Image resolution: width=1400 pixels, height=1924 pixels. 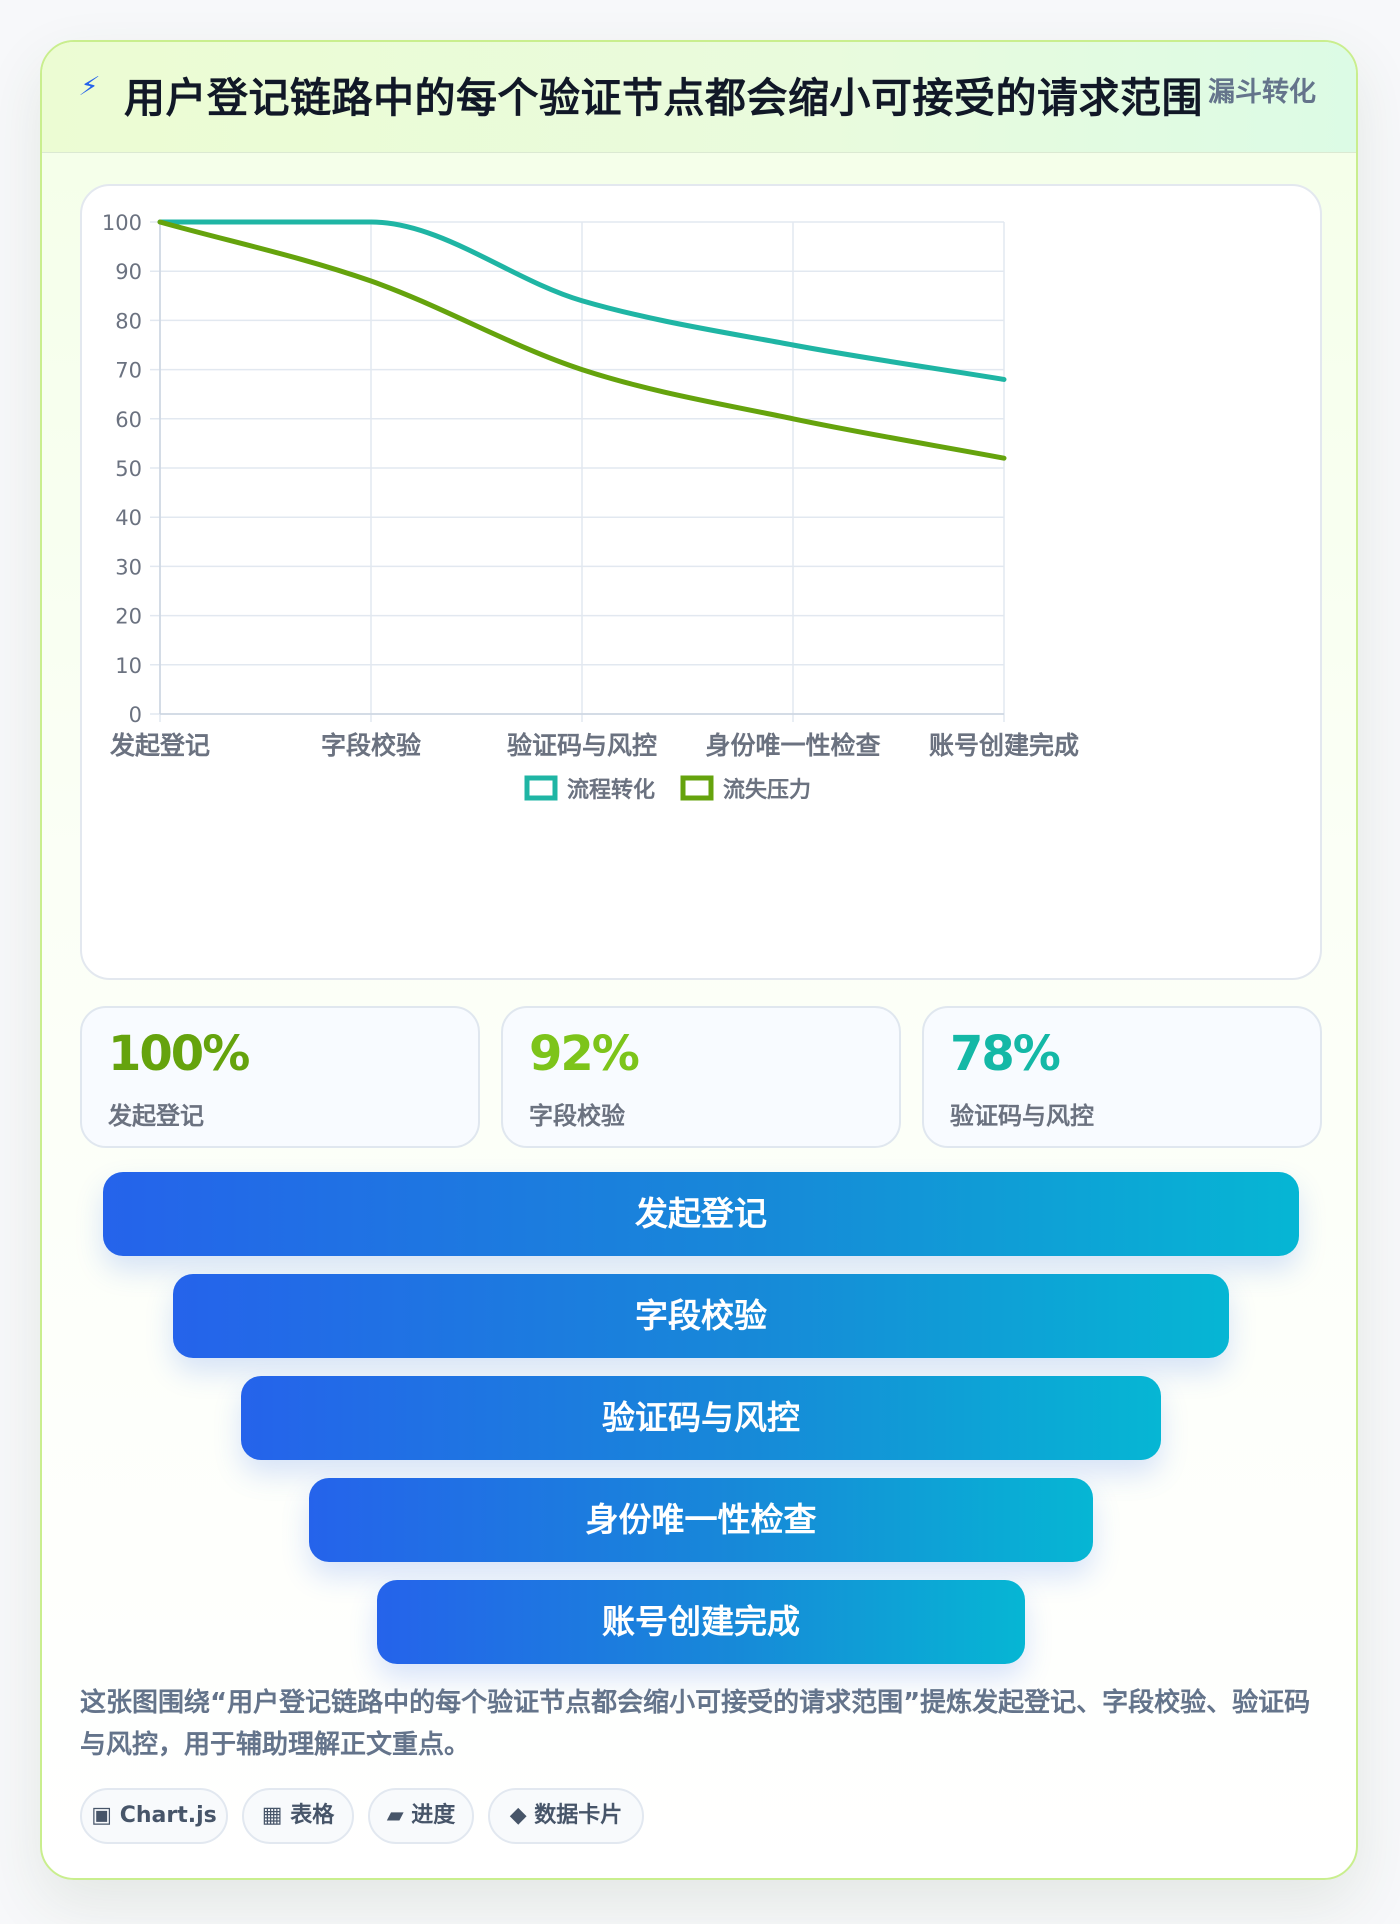 What do you see at coordinates (179, 1054) in the screenshot?
I see `stat-value: 100%` at bounding box center [179, 1054].